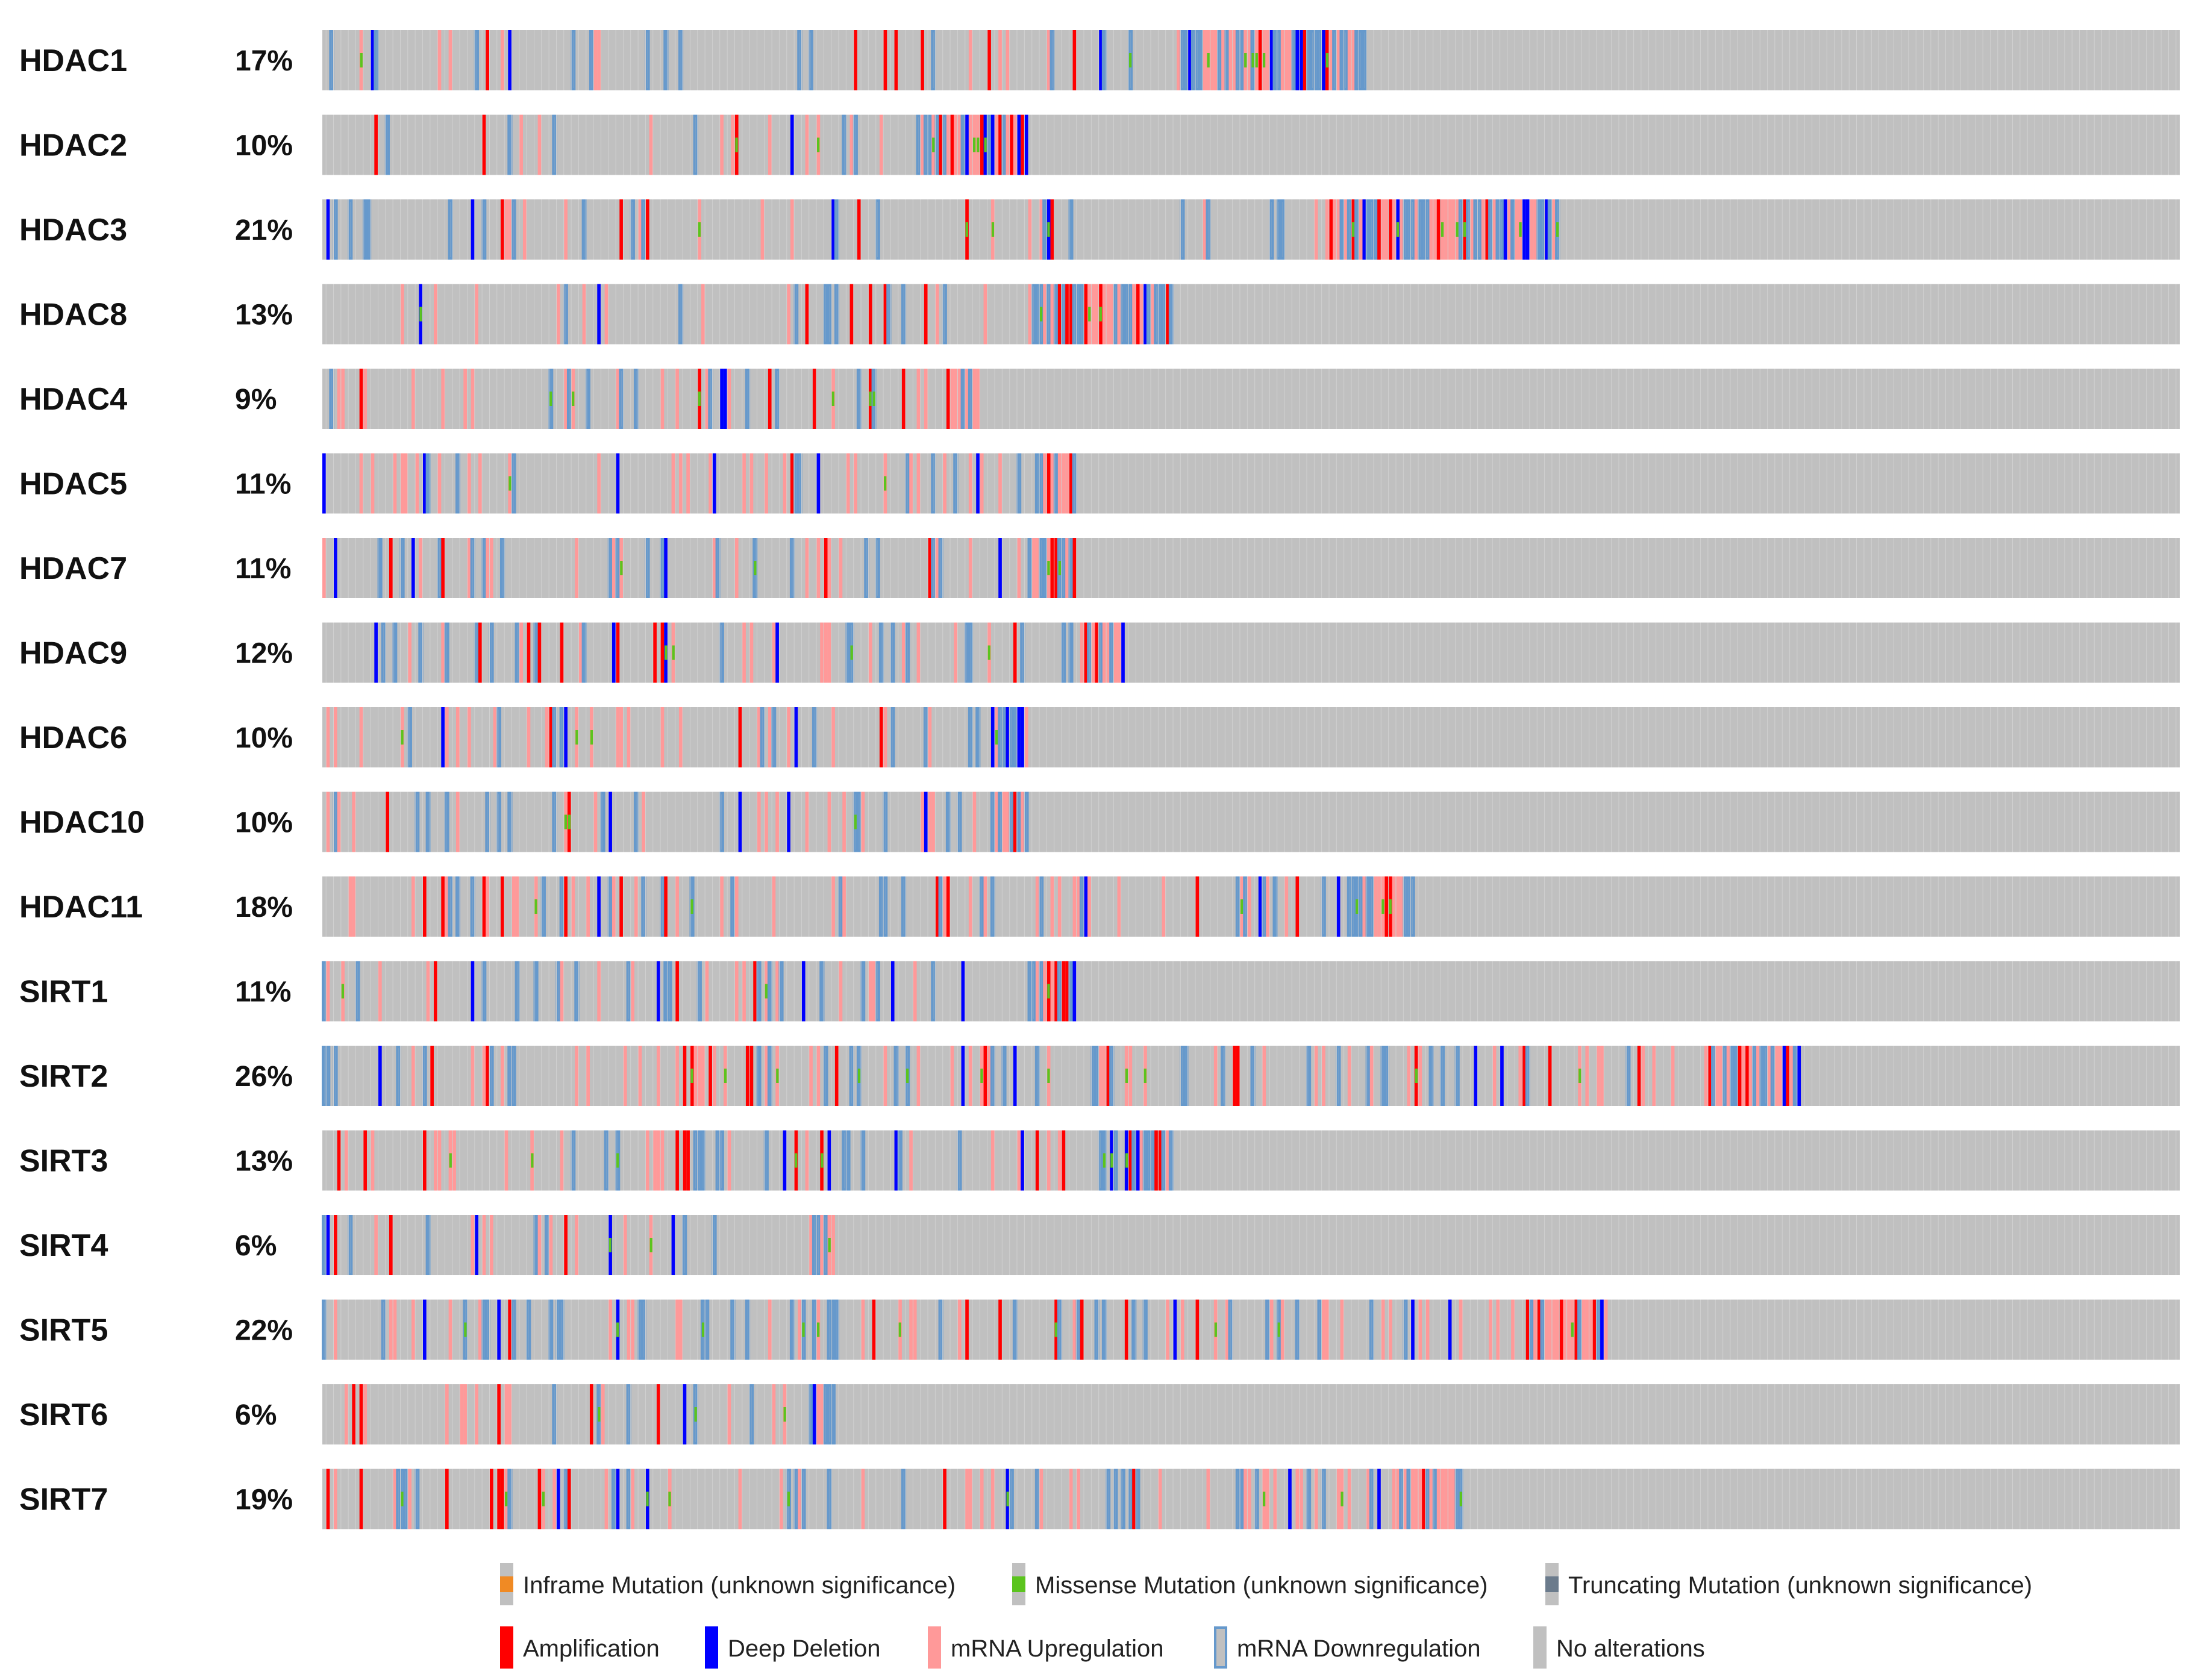 The image size is (2193, 1680). What do you see at coordinates (264, 230) in the screenshot?
I see `alteration-percent: 21%` at bounding box center [264, 230].